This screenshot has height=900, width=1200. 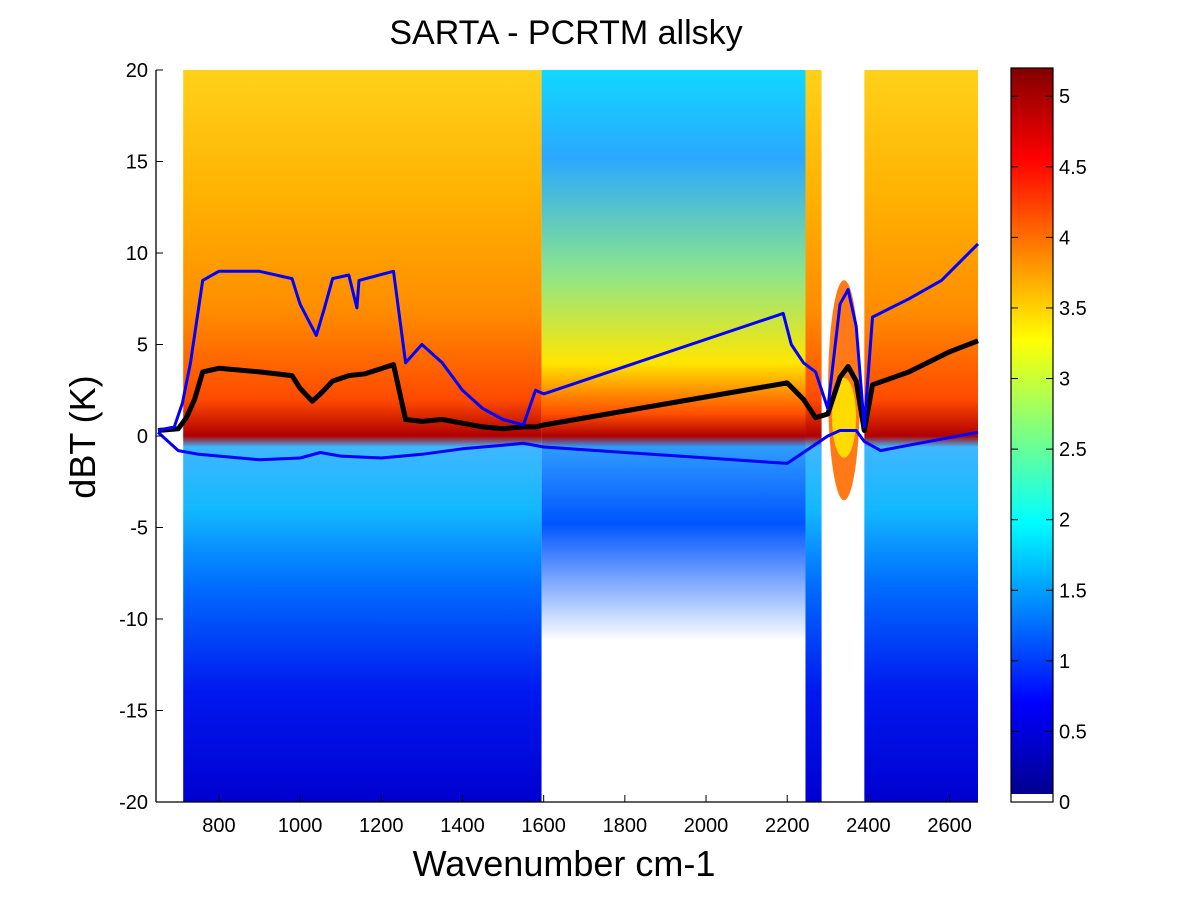 I want to click on x-tick-label: 2000, so click(x=706, y=826).